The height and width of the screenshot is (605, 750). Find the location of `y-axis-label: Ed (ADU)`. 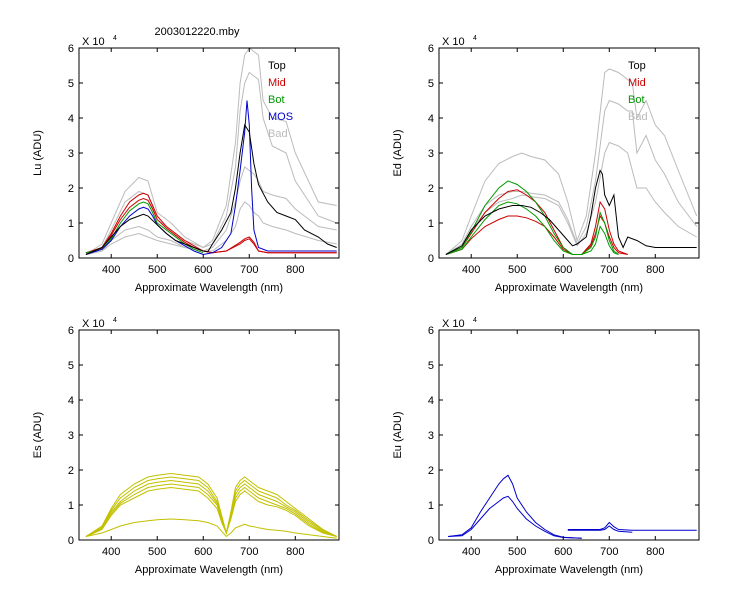

y-axis-label: Ed (ADU) is located at coordinates (398, 152).